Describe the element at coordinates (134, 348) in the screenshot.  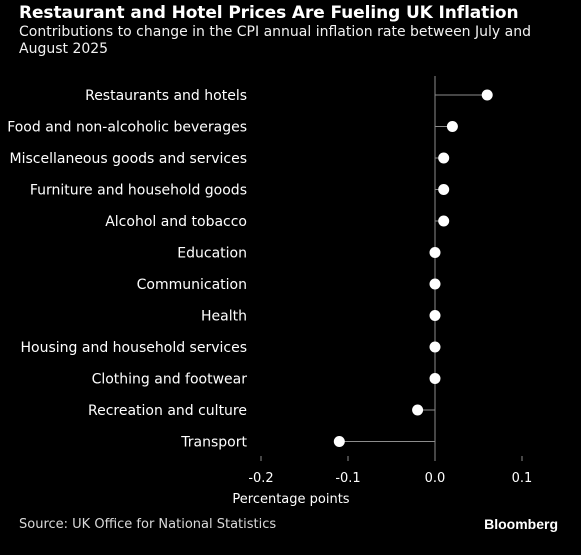
I see `category-label: Housing and household services` at that location.